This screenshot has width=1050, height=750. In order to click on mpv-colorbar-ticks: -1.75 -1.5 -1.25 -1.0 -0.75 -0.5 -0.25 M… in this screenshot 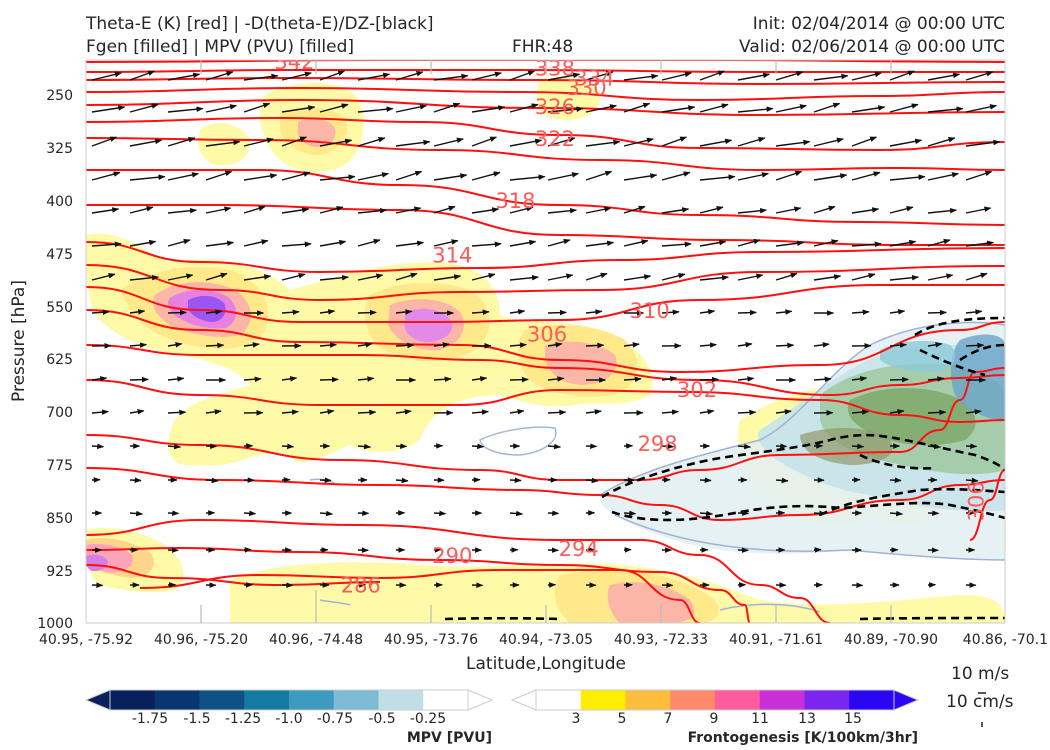, I will do `click(312, 728)`.